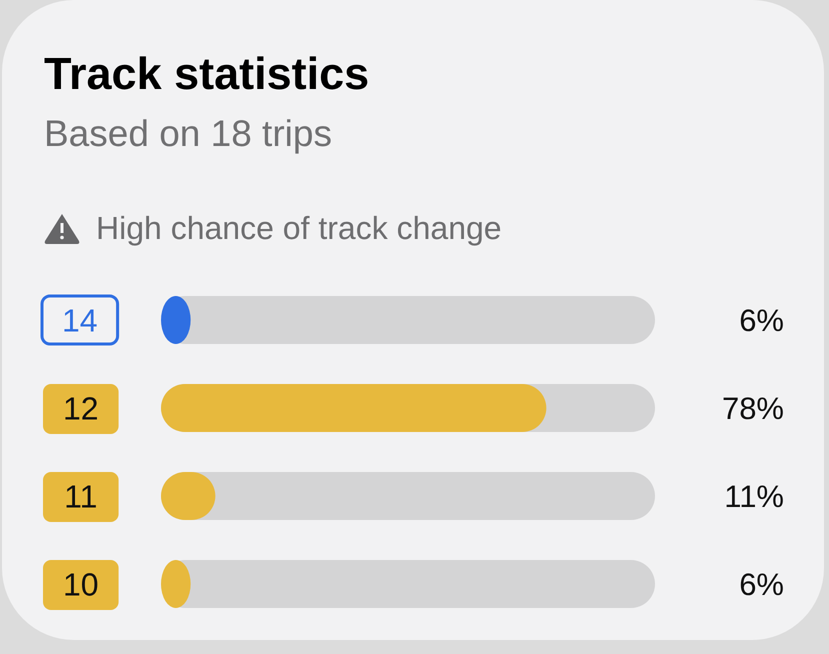 This screenshot has width=829, height=654. I want to click on data-label: 78%, so click(753, 408).